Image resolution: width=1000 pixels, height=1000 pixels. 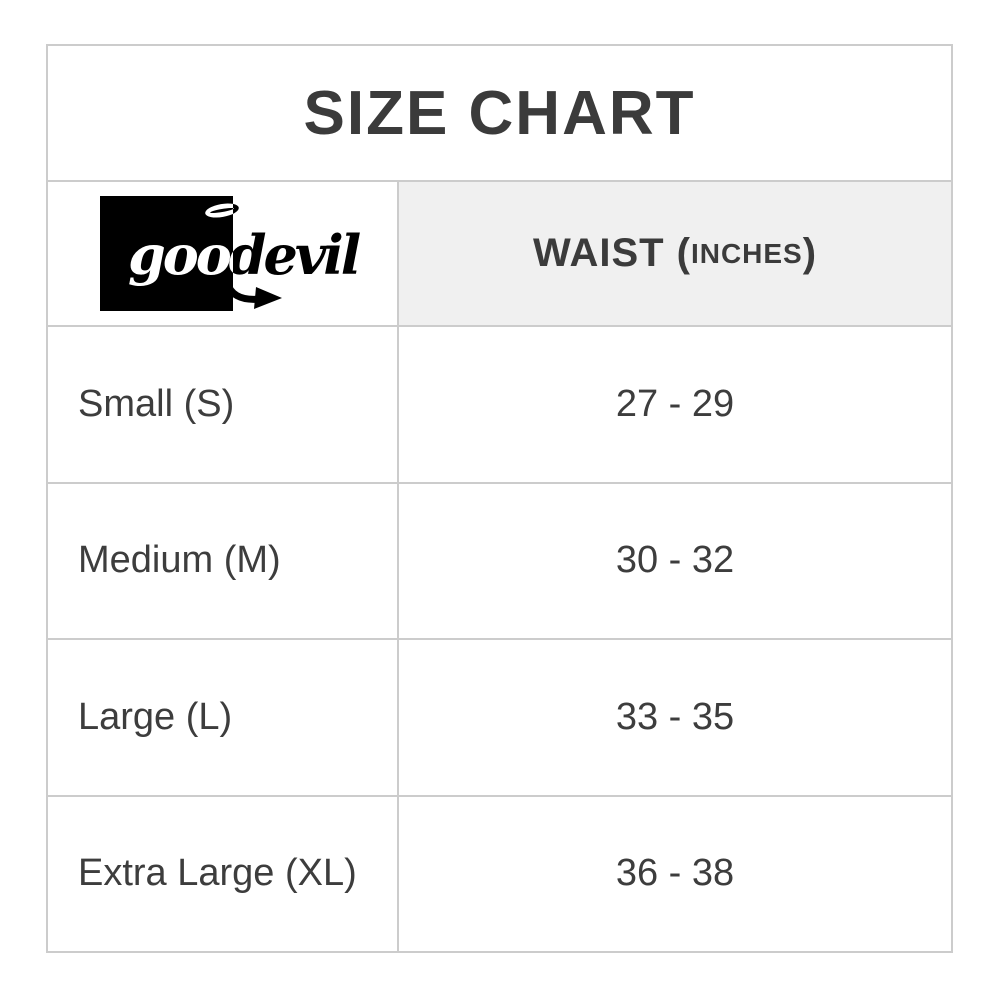 I want to click on size-cell: Medium (M), so click(x=223, y=560).